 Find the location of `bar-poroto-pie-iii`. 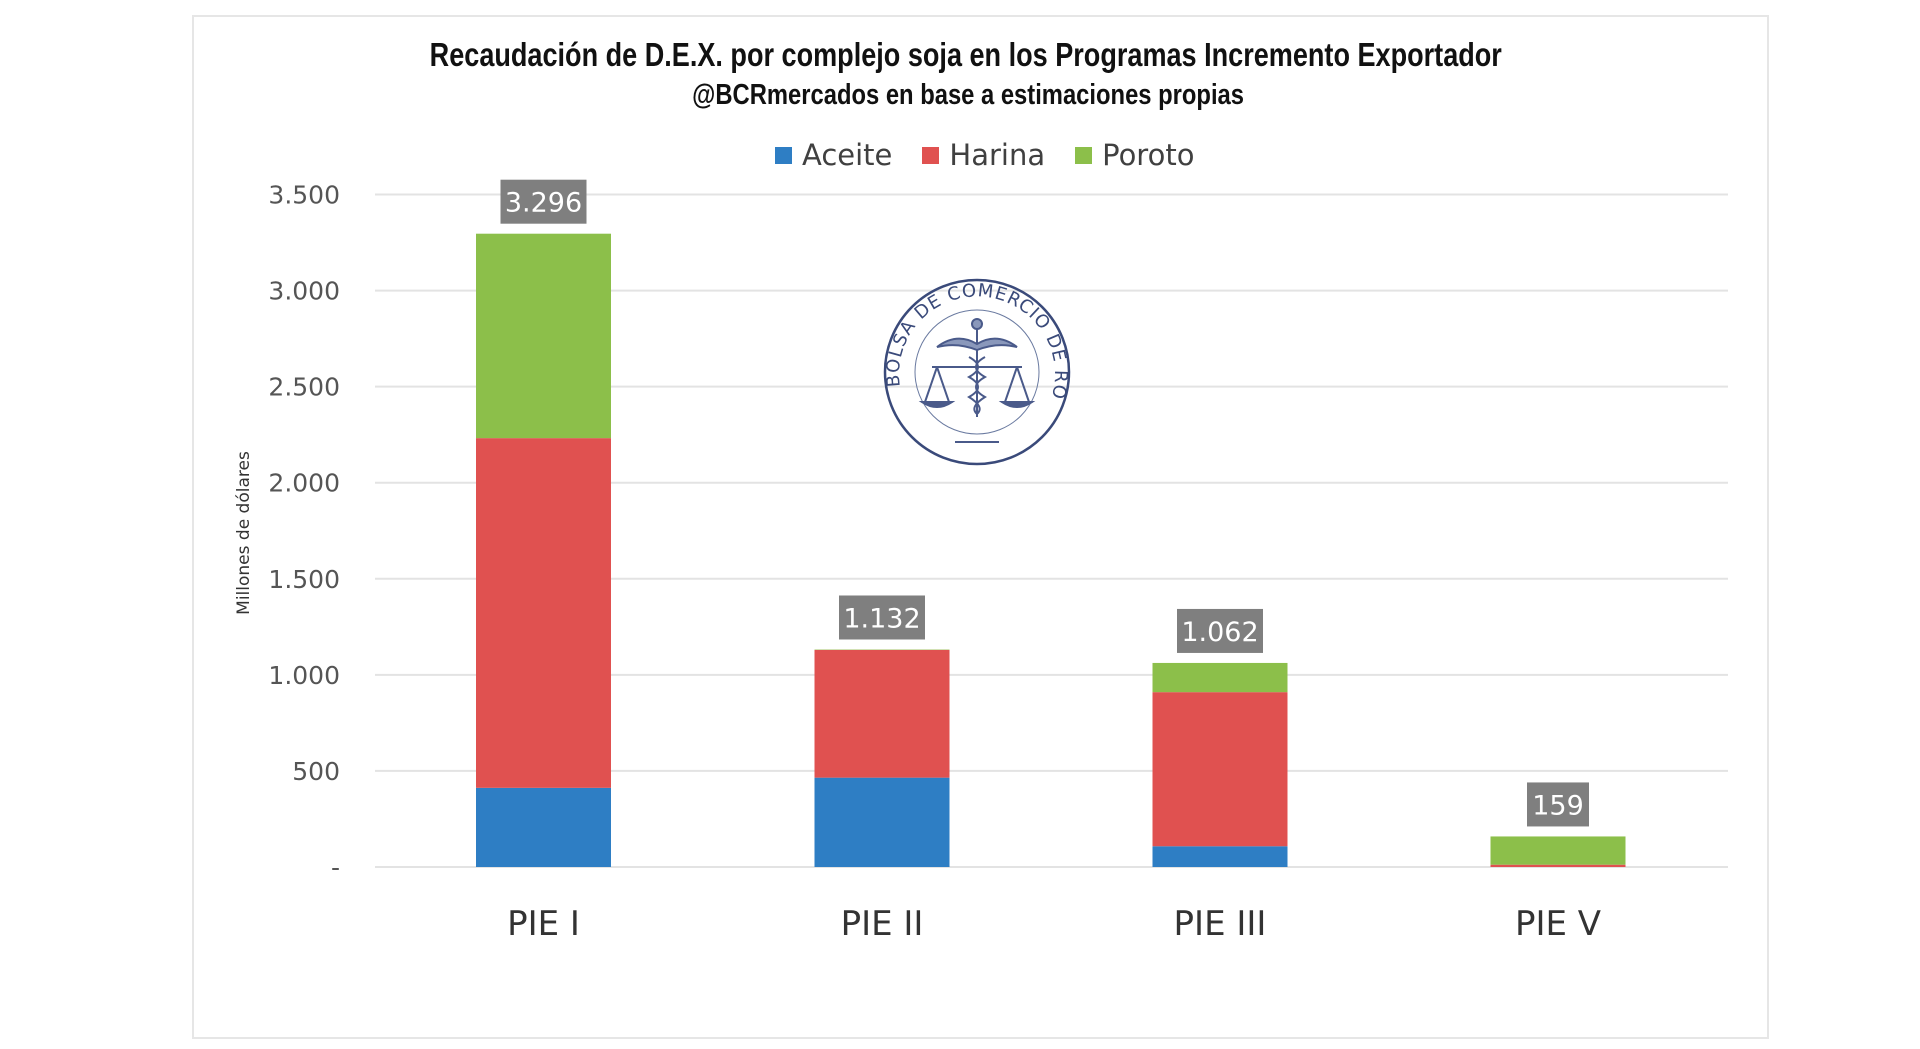

bar-poroto-pie-iii is located at coordinates (1220, 677).